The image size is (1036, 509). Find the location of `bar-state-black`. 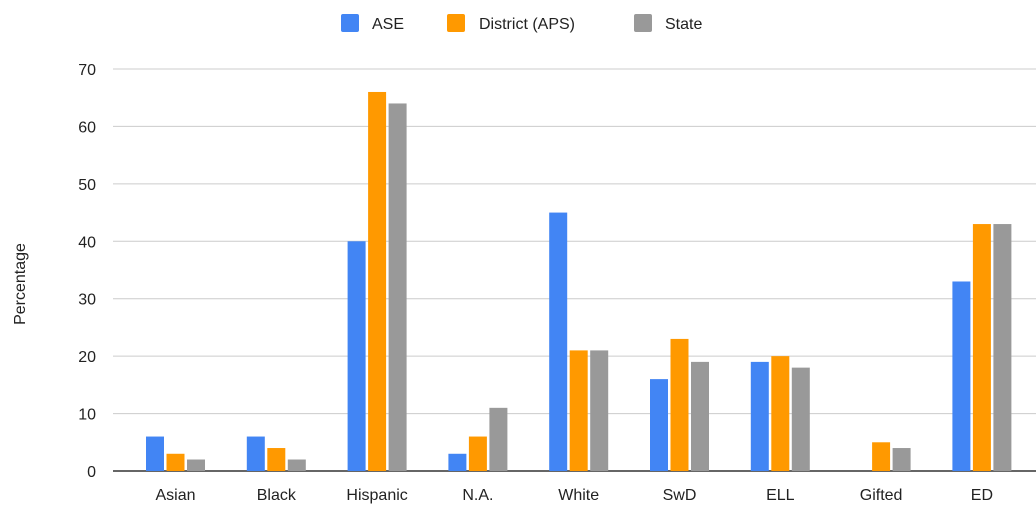

bar-state-black is located at coordinates (296, 465).